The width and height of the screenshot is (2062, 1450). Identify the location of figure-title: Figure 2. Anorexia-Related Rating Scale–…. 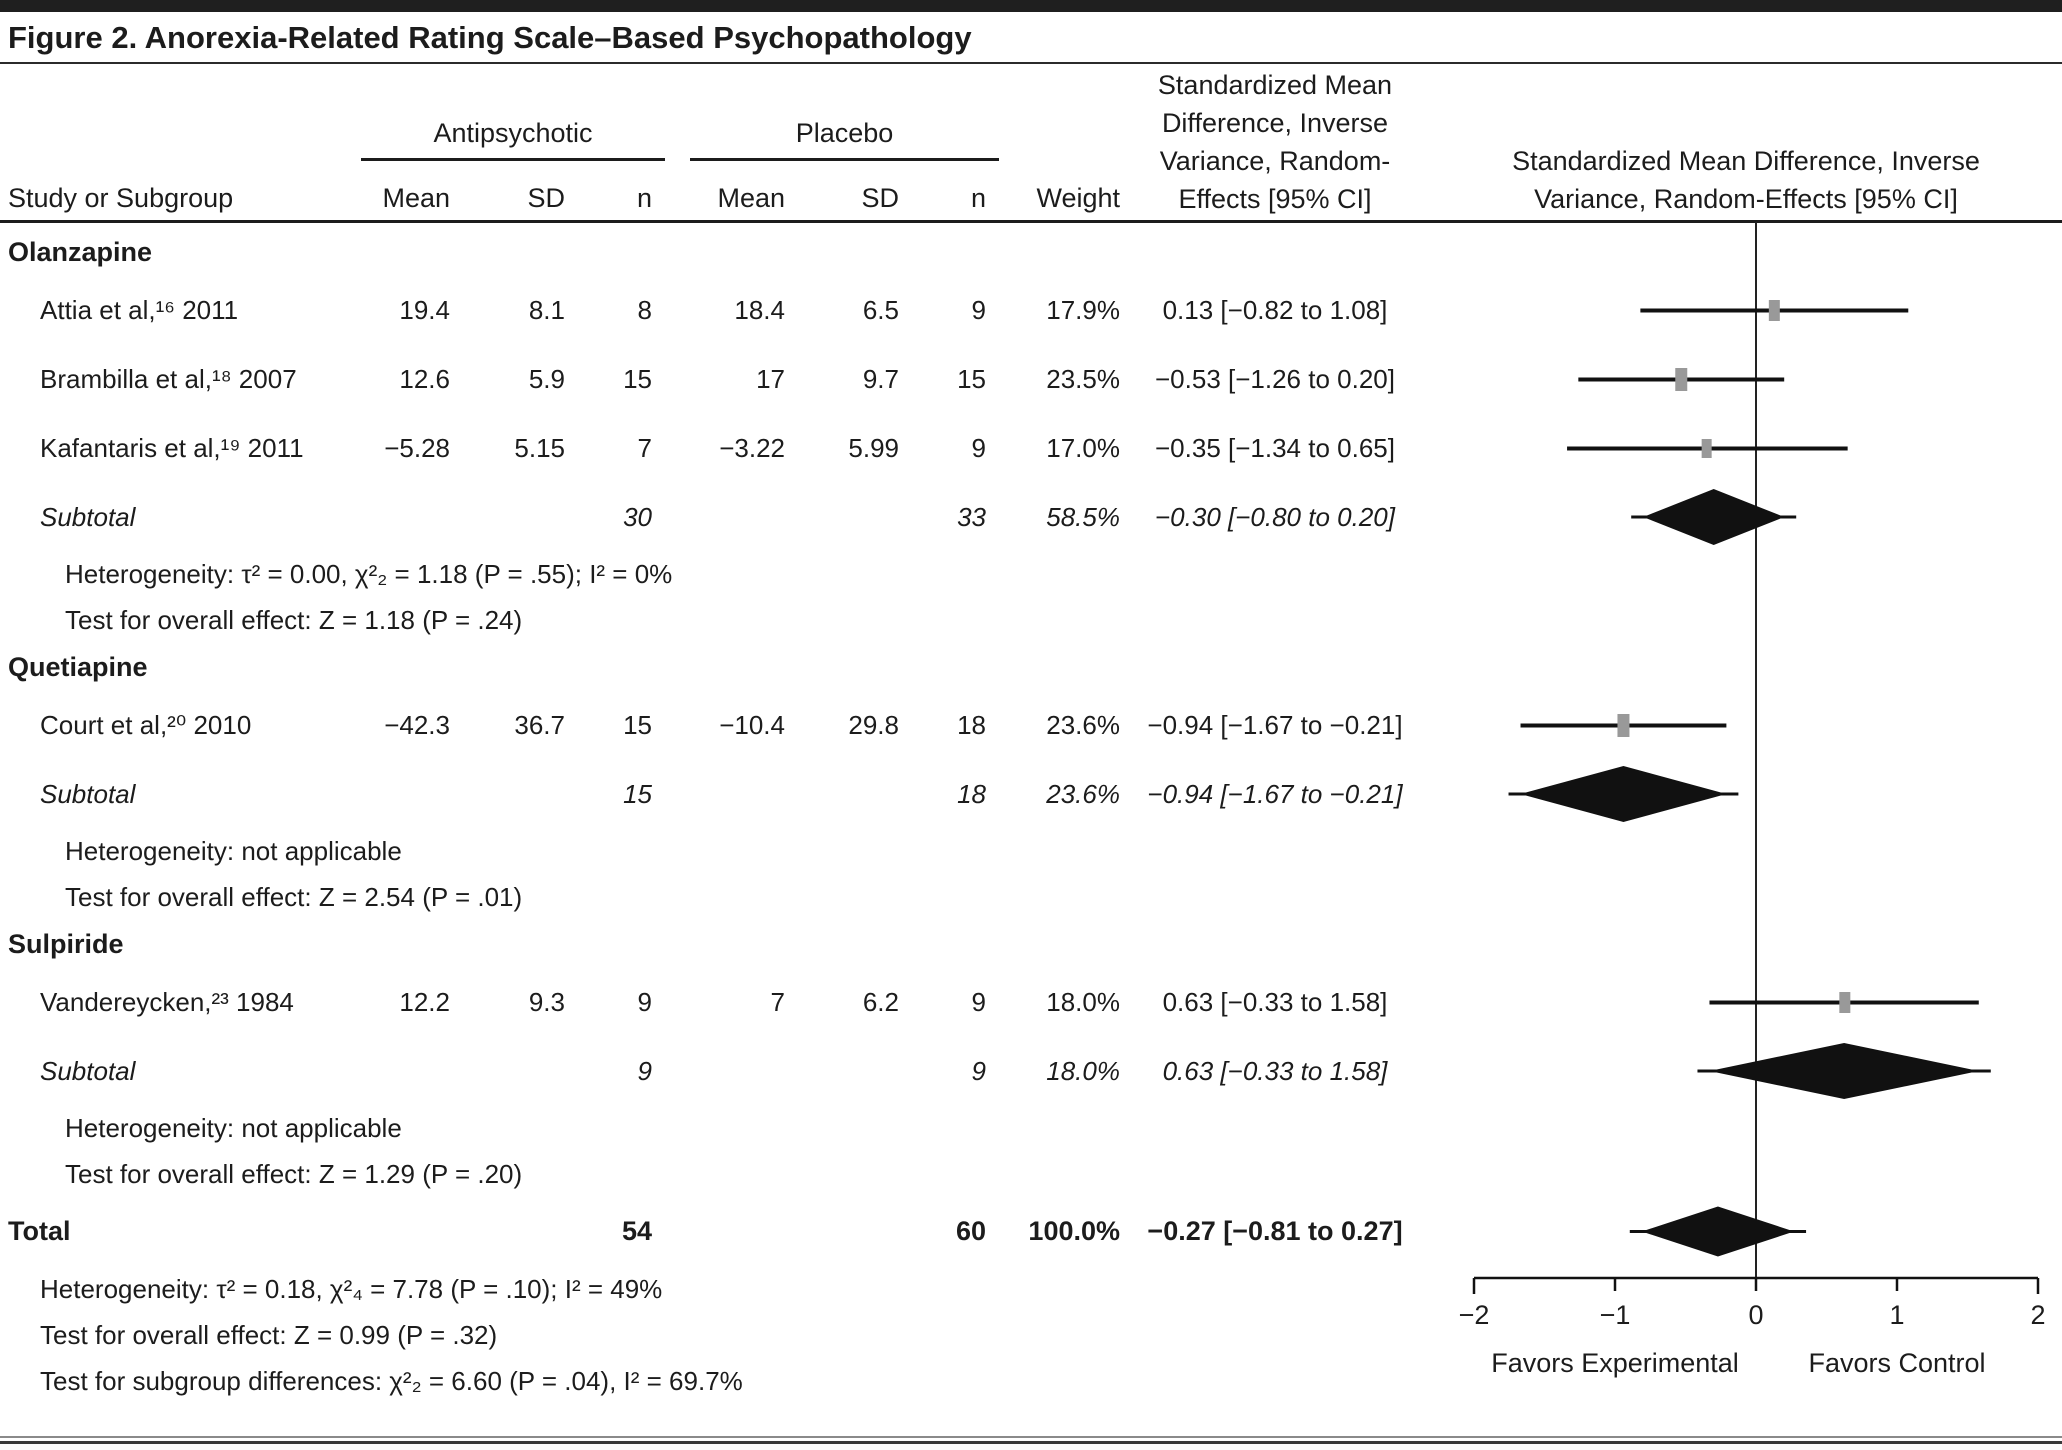
(490, 37).